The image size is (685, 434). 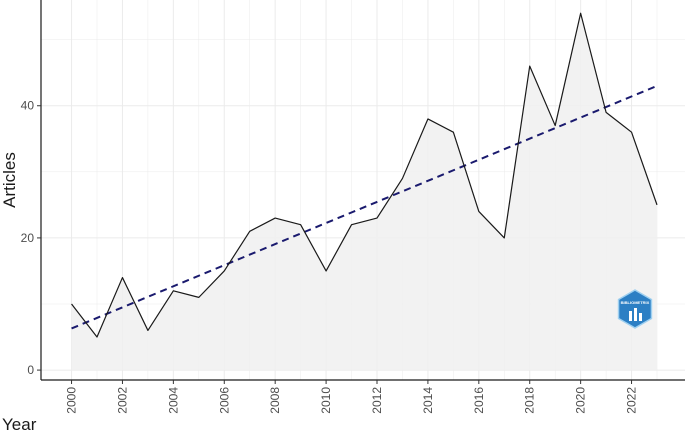 I want to click on bibliometrix-logo-icon: BIBLIOMETRIX, so click(x=635, y=309).